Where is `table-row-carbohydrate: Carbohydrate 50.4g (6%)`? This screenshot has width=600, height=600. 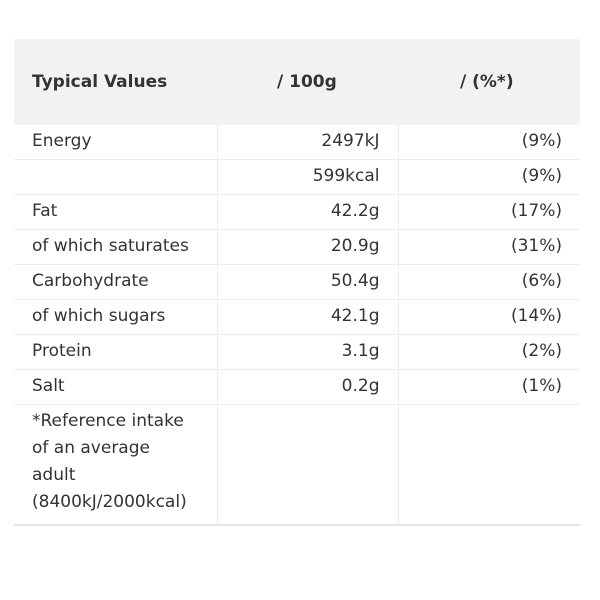 table-row-carbohydrate: Carbohydrate 50.4g (6%) is located at coordinates (297, 282).